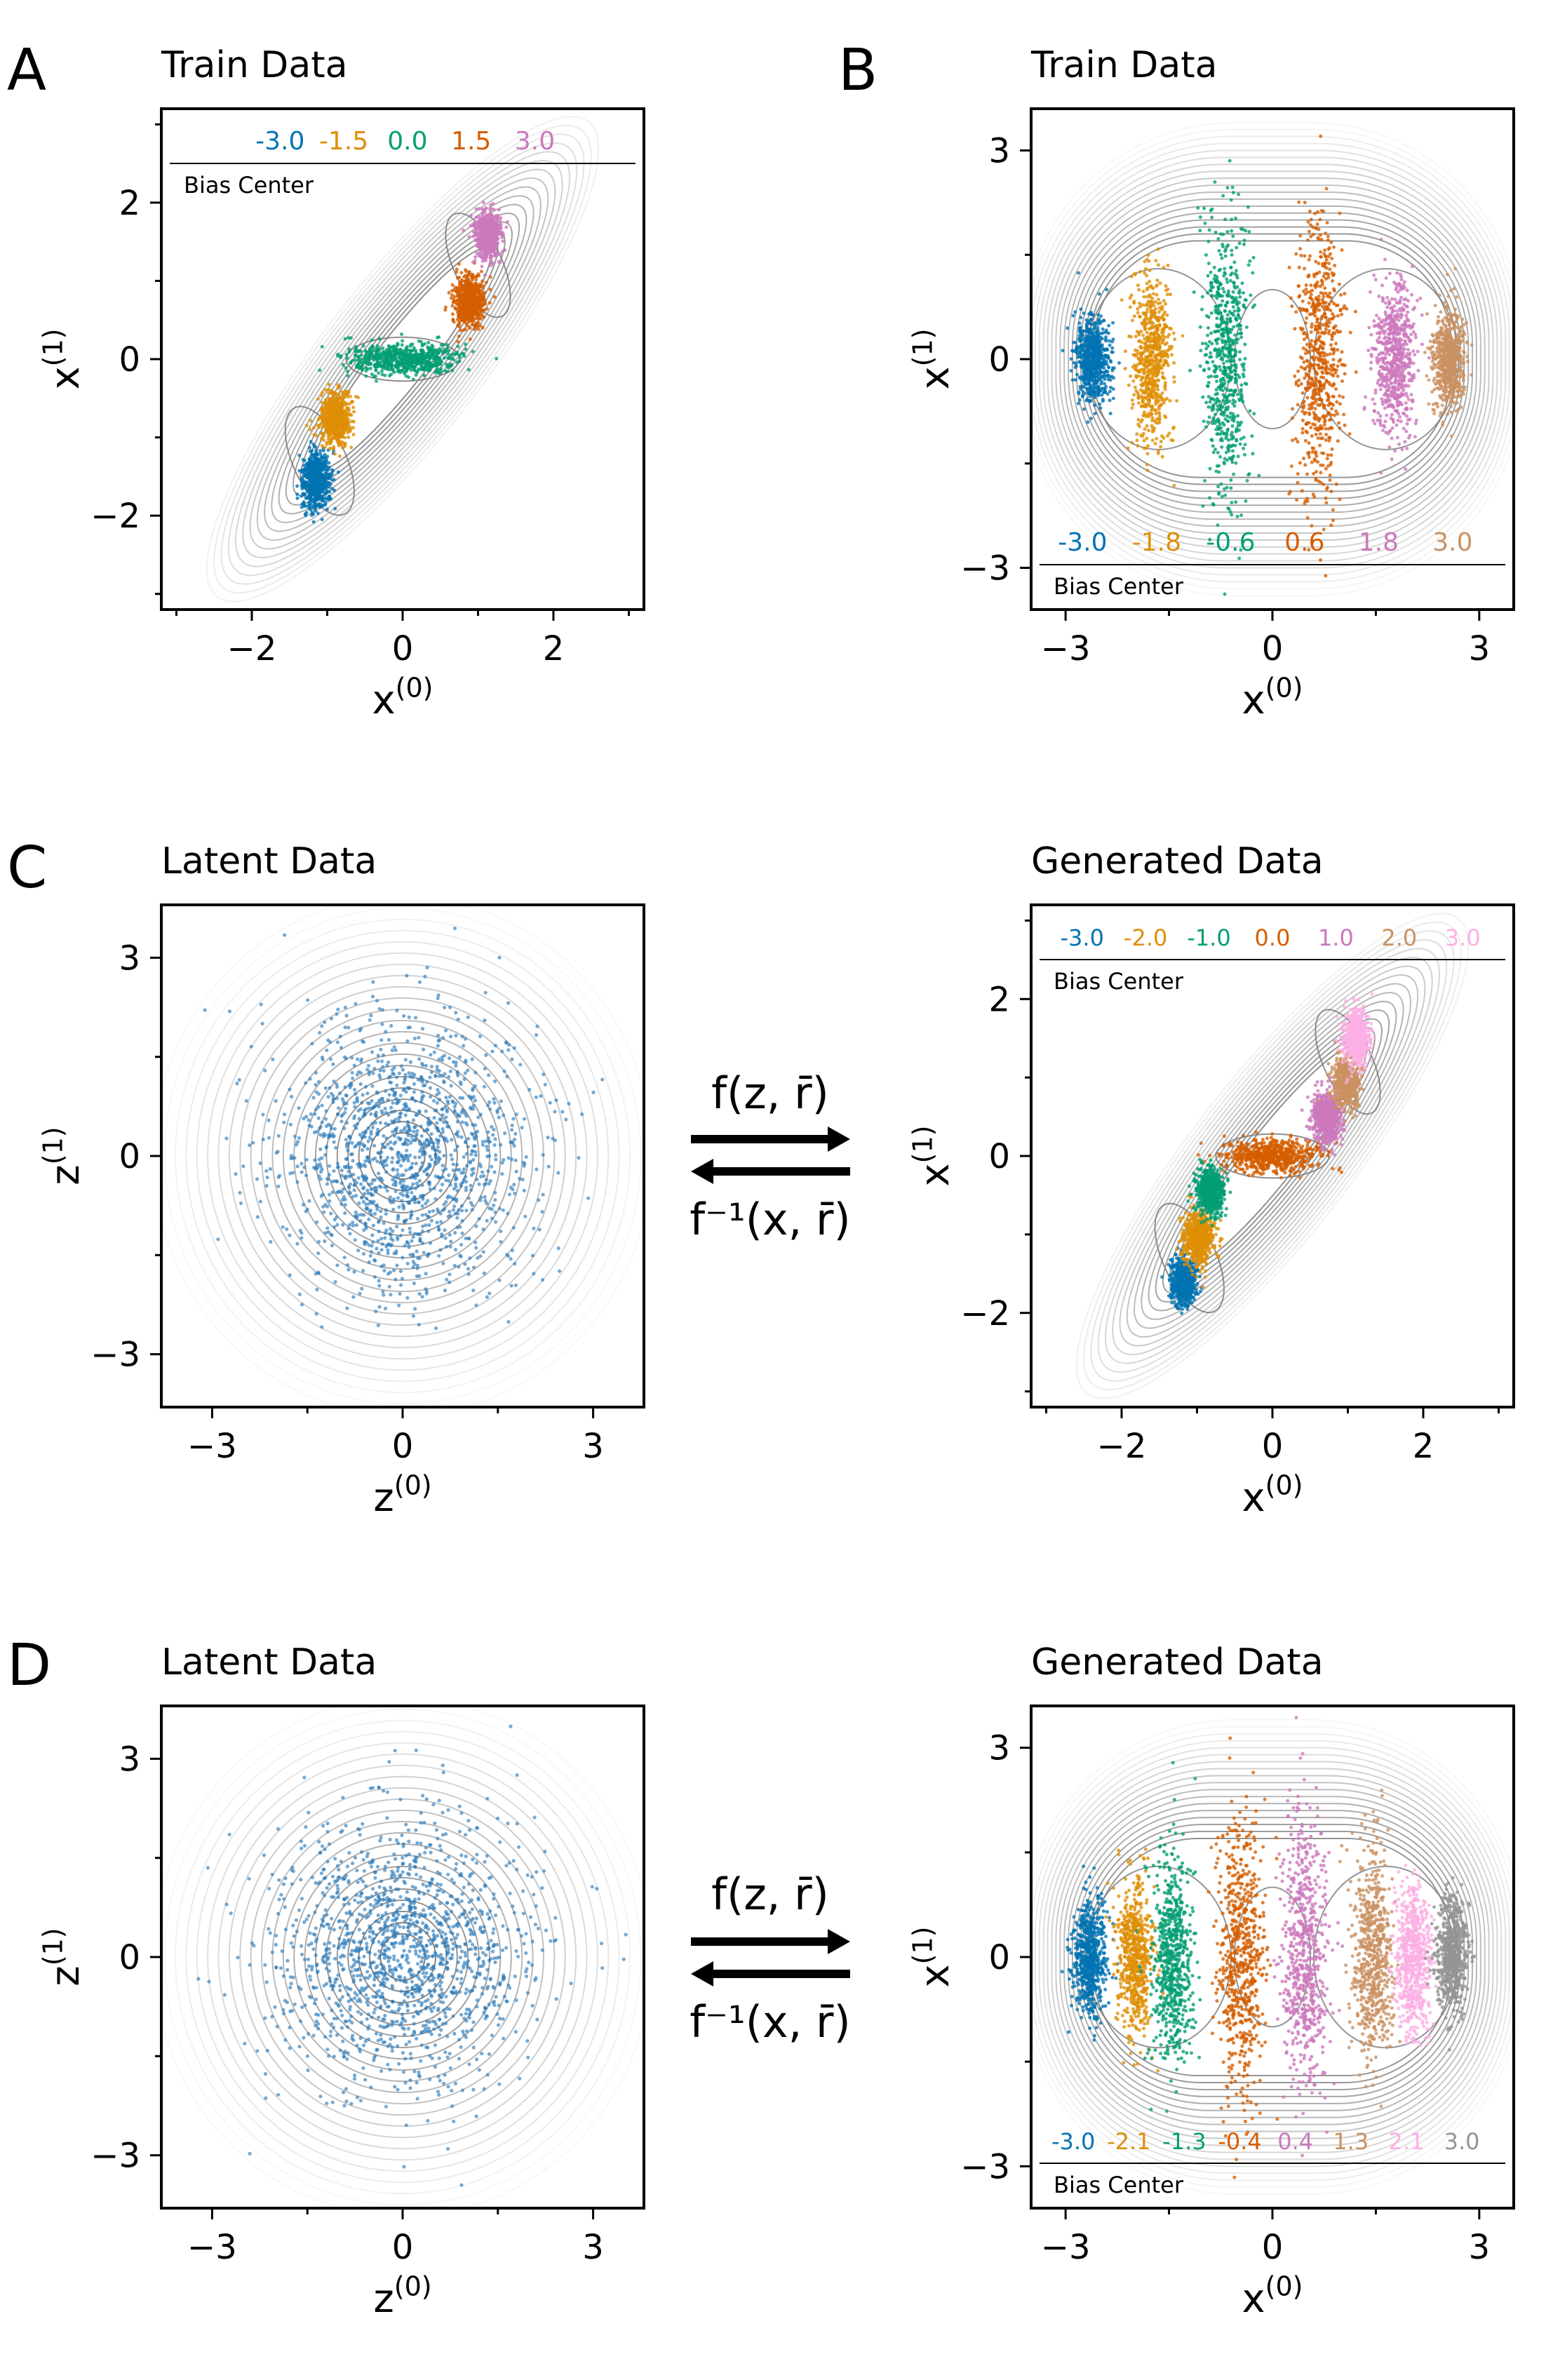 This screenshot has width=1553, height=2380. Describe the element at coordinates (279, 141) in the screenshot. I see `legend-entry: -3.0` at that location.